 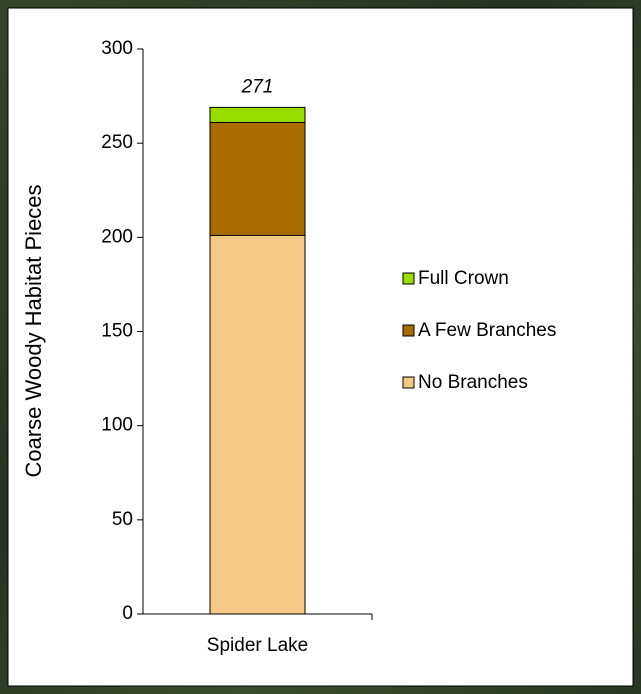 I want to click on y-tick-label: 150, so click(x=117, y=331).